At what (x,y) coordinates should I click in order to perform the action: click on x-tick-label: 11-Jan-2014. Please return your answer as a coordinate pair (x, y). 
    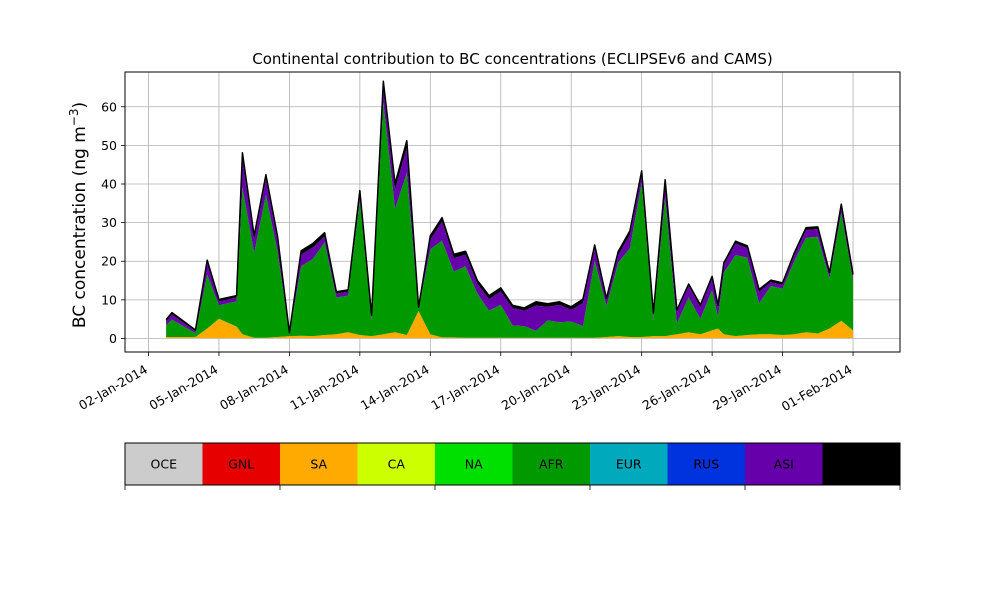
    Looking at the image, I should click on (324, 387).